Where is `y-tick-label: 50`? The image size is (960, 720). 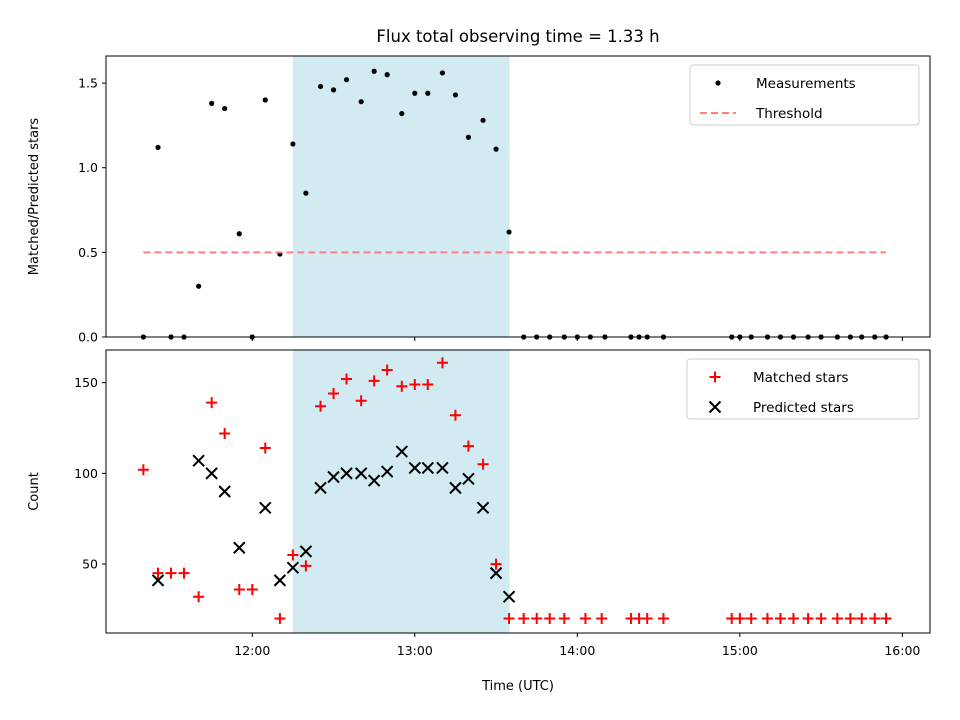 y-tick-label: 50 is located at coordinates (90, 564).